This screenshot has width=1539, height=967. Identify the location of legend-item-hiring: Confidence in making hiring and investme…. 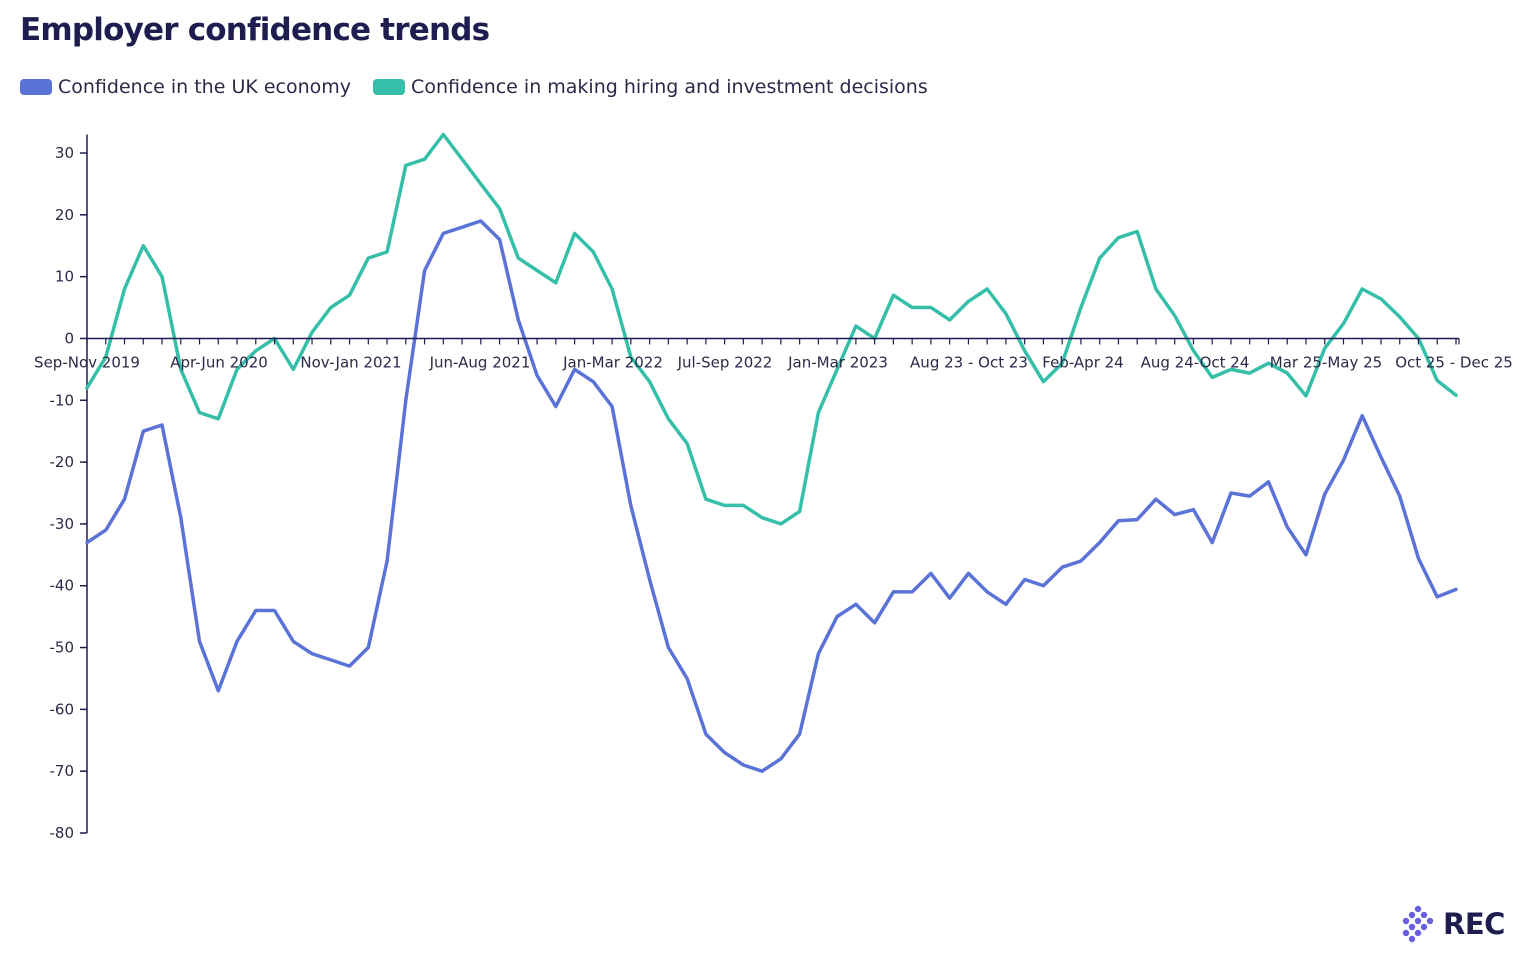
(650, 87).